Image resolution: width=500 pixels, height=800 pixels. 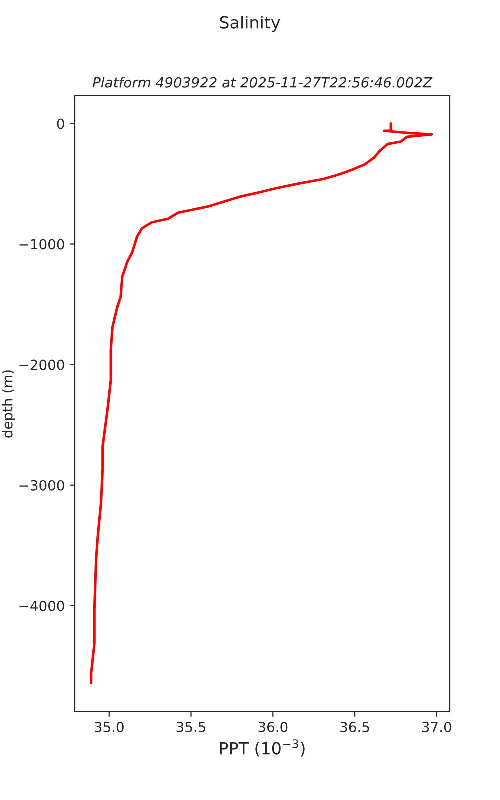 What do you see at coordinates (191, 727) in the screenshot?
I see `x-tick-label: 35.5` at bounding box center [191, 727].